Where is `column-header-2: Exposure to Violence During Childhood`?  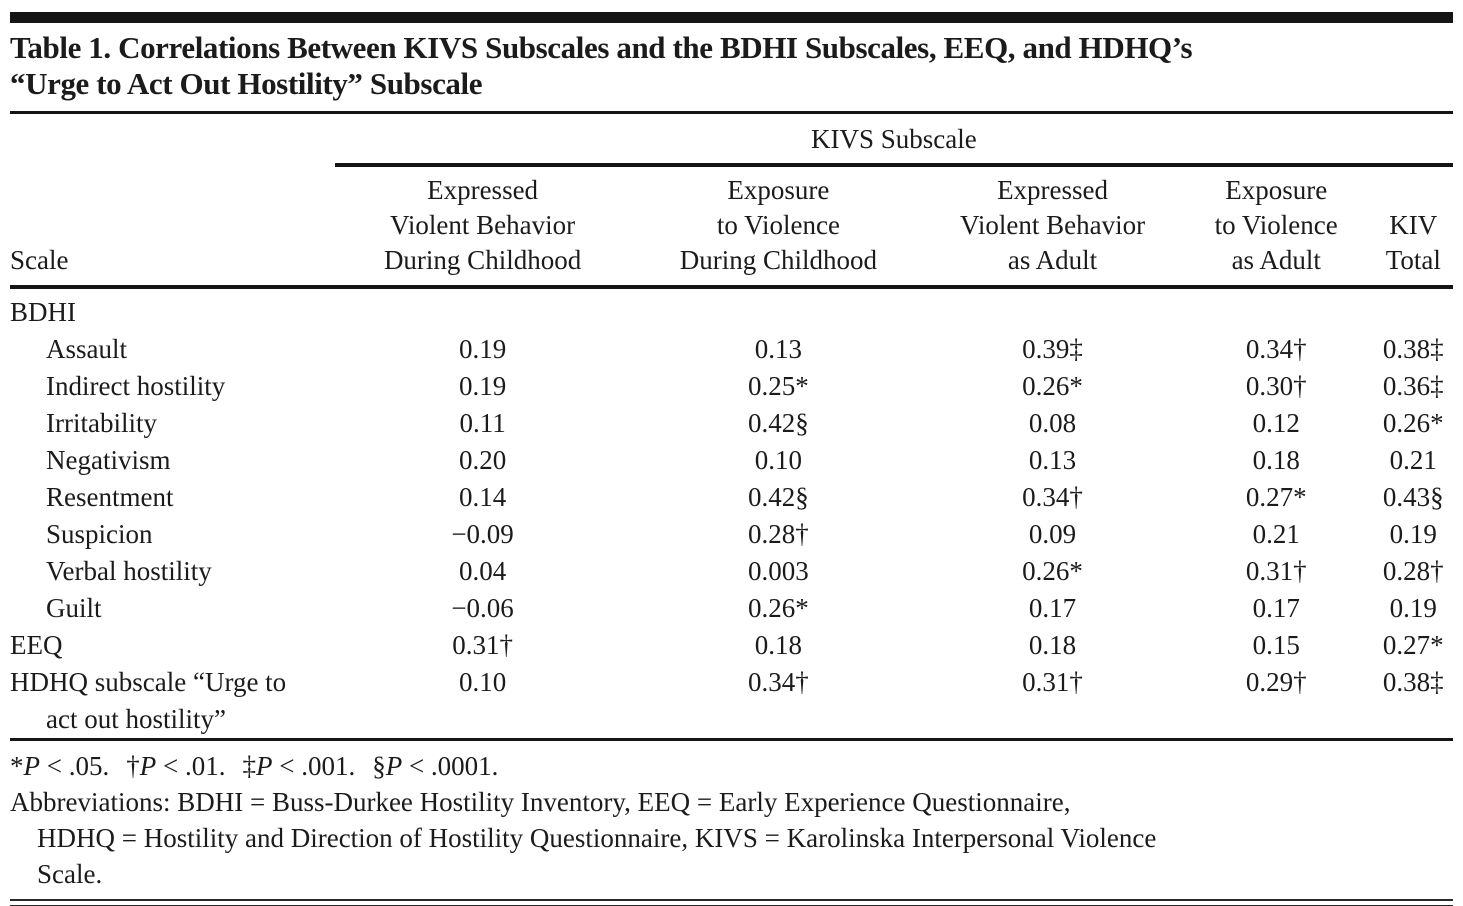
column-header-2: Exposure to Violence During Childhood is located at coordinates (778, 227).